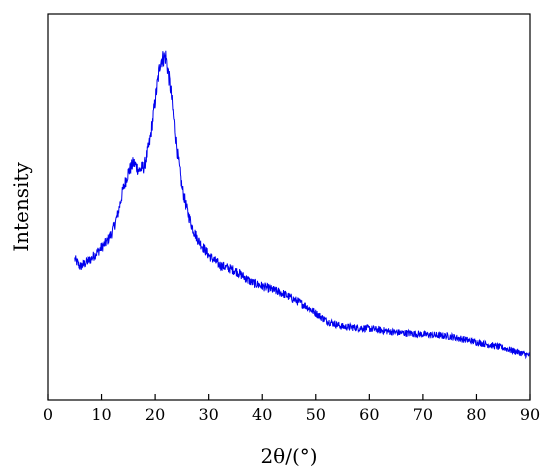  I want to click on x-tick-label: 30, so click(208, 414).